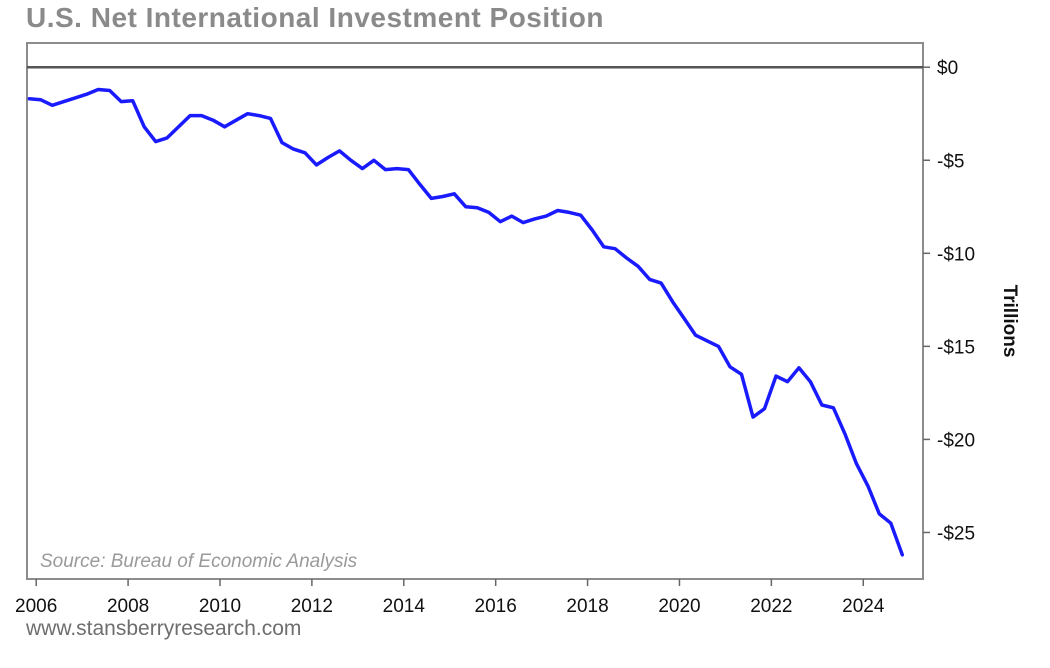 This screenshot has width=1050, height=668. What do you see at coordinates (679, 606) in the screenshot?
I see `x-tick-label: 2020` at bounding box center [679, 606].